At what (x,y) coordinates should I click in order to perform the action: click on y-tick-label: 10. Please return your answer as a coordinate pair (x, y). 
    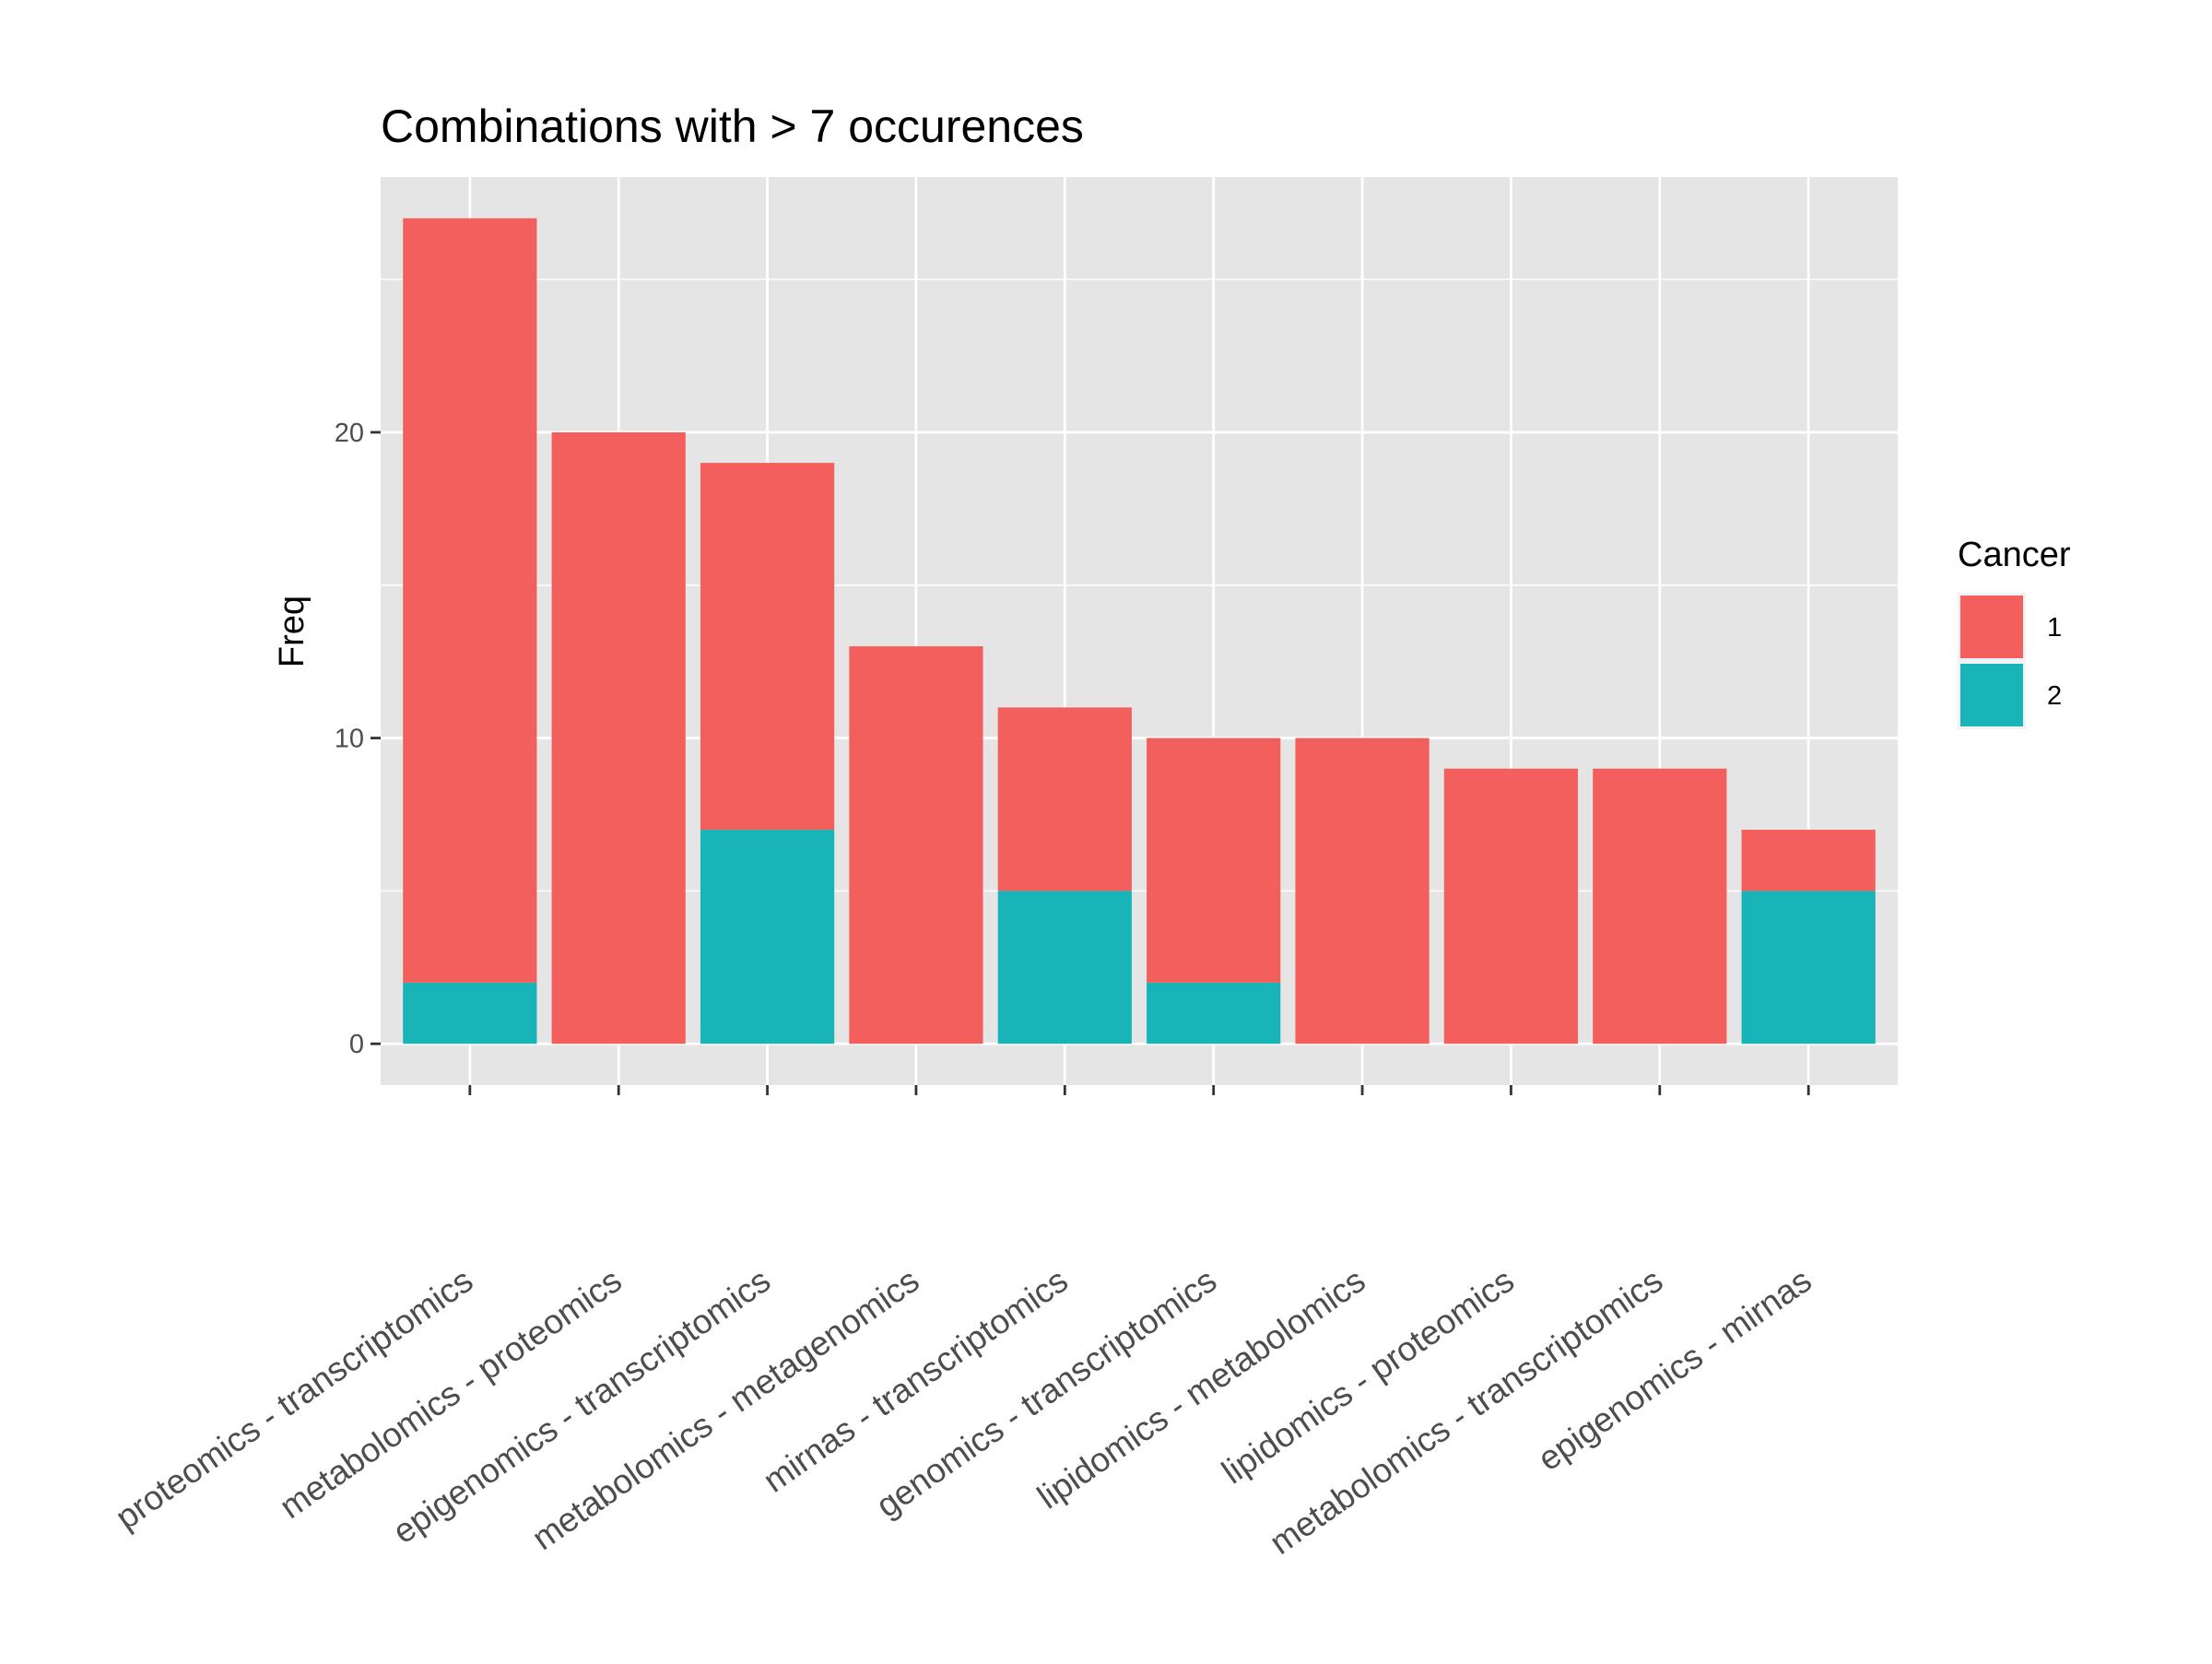
    Looking at the image, I should click on (349, 739).